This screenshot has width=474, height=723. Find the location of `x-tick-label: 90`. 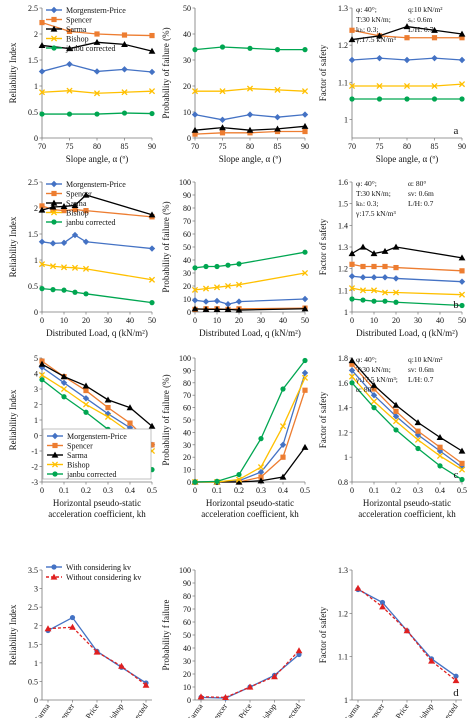

x-tick-label: 90 is located at coordinates (152, 146).